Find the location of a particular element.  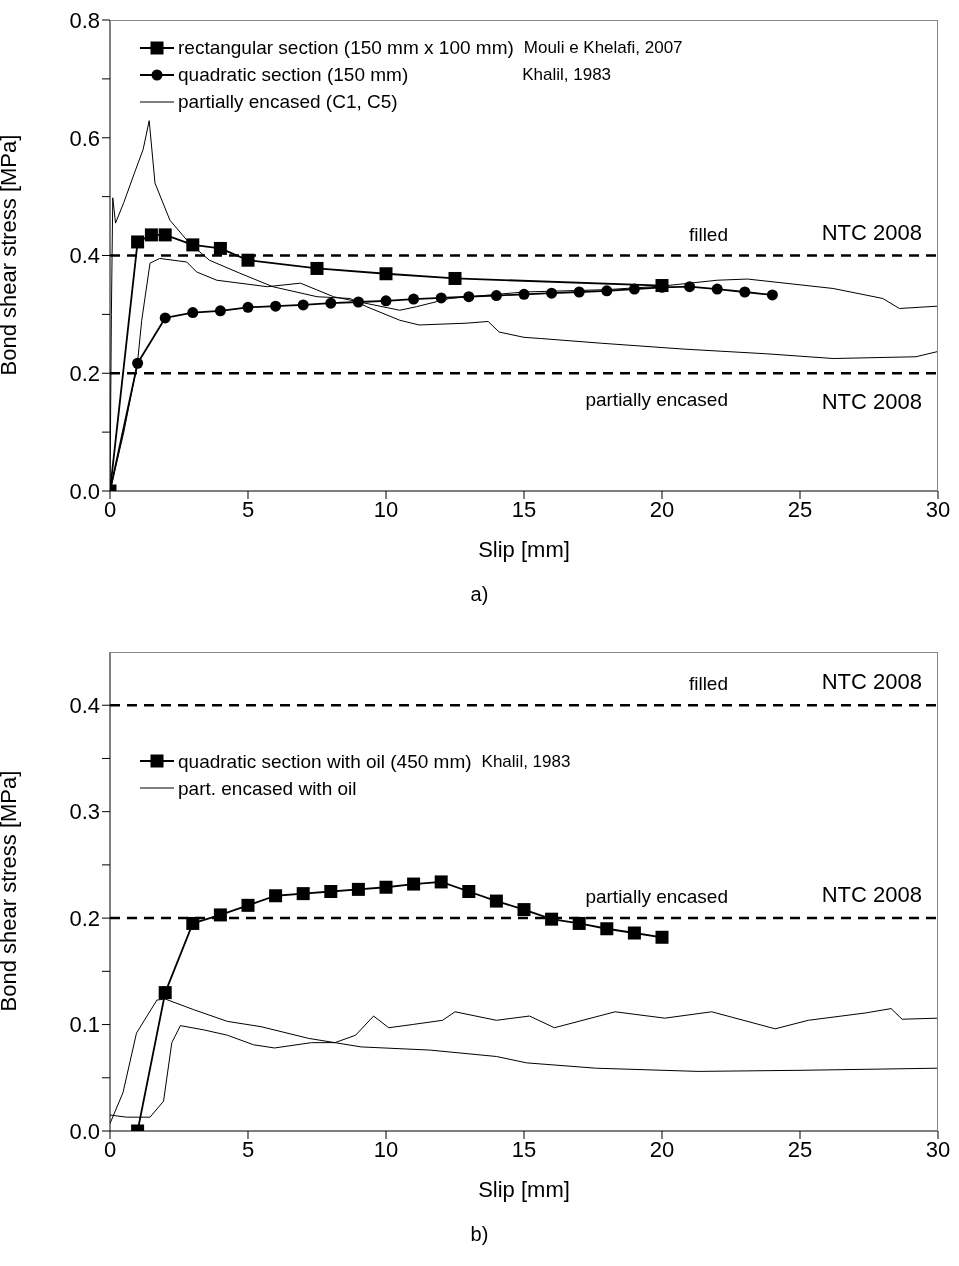

text: a) is located at coordinates (479, 594).